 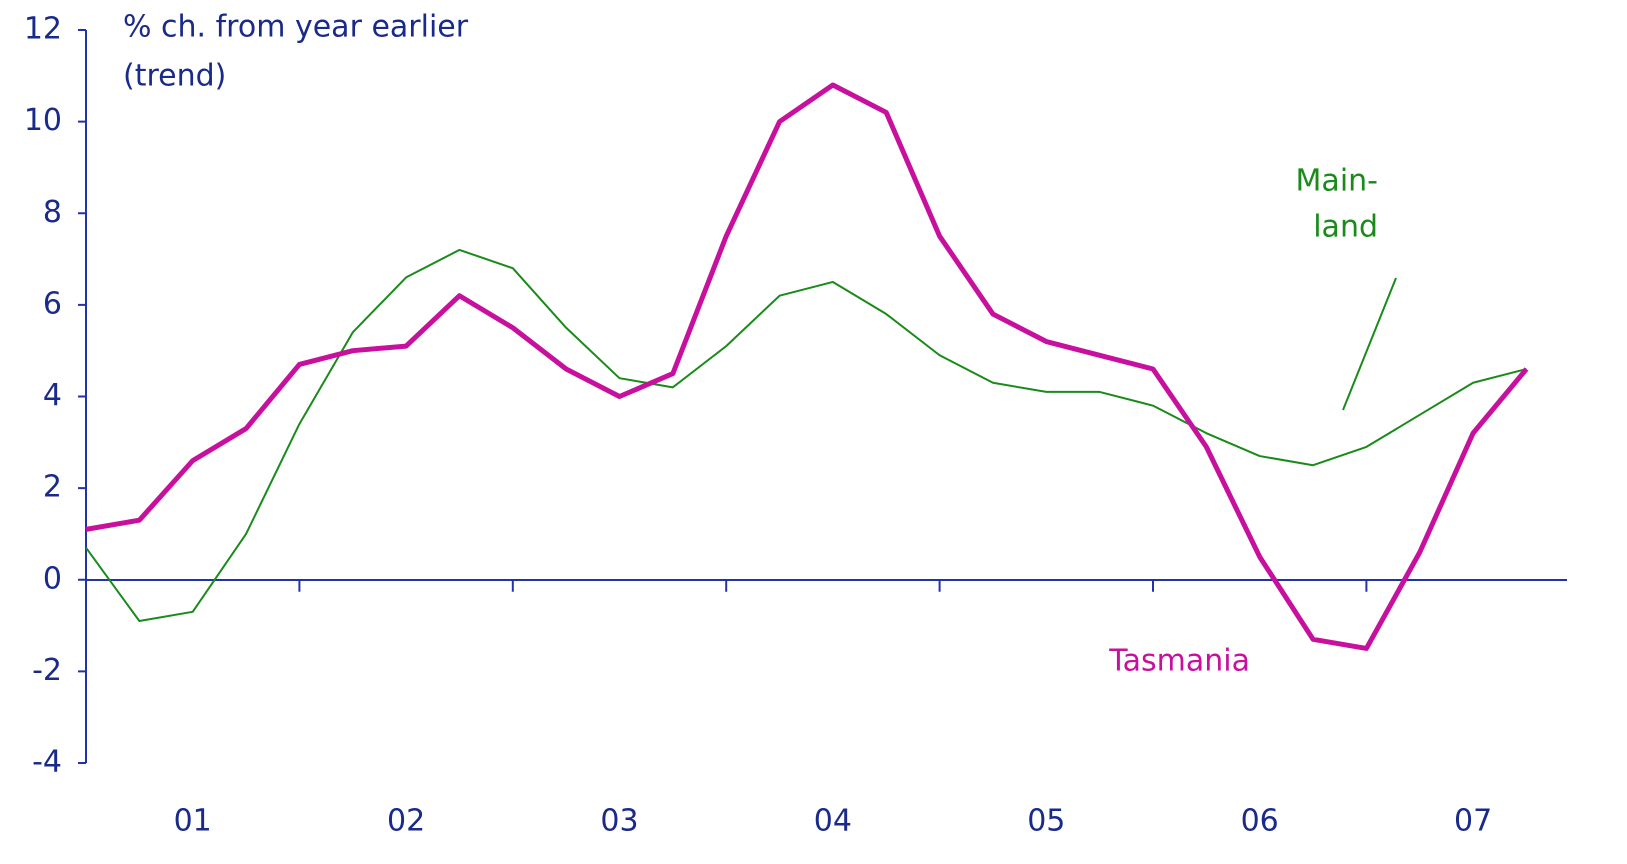 What do you see at coordinates (52, 395) in the screenshot?
I see `y-tick-label: 4` at bounding box center [52, 395].